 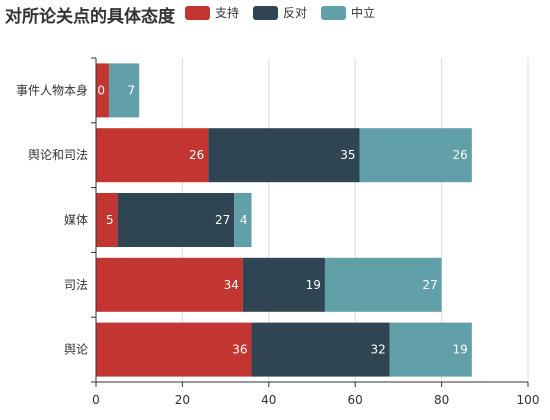 I want to click on x-tick-label: 0, so click(x=96, y=400).